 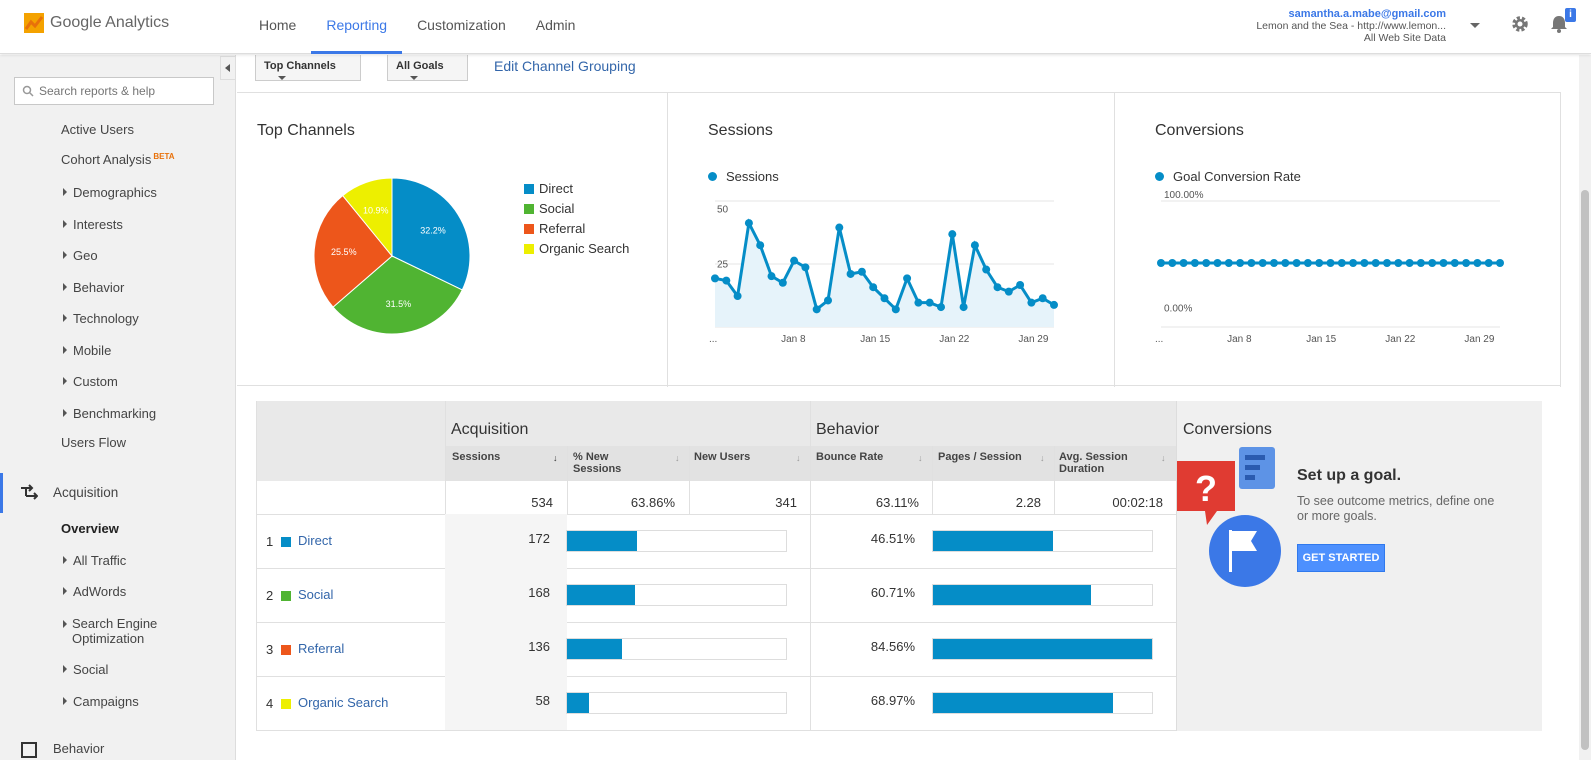 I want to click on sessions-line-chart: 50 25... Jan 8 Jan 15 Jan 22 Jan 29, so click(x=891, y=274).